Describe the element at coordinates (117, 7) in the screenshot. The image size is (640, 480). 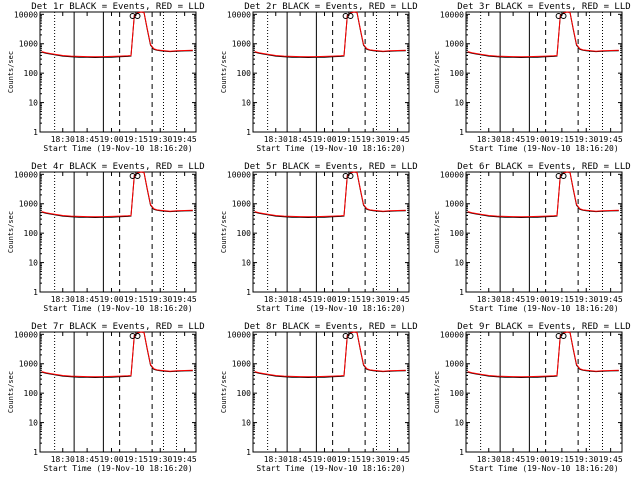
I see `chart-title: Det 1r BLACK = Events, RED = LLD` at that location.